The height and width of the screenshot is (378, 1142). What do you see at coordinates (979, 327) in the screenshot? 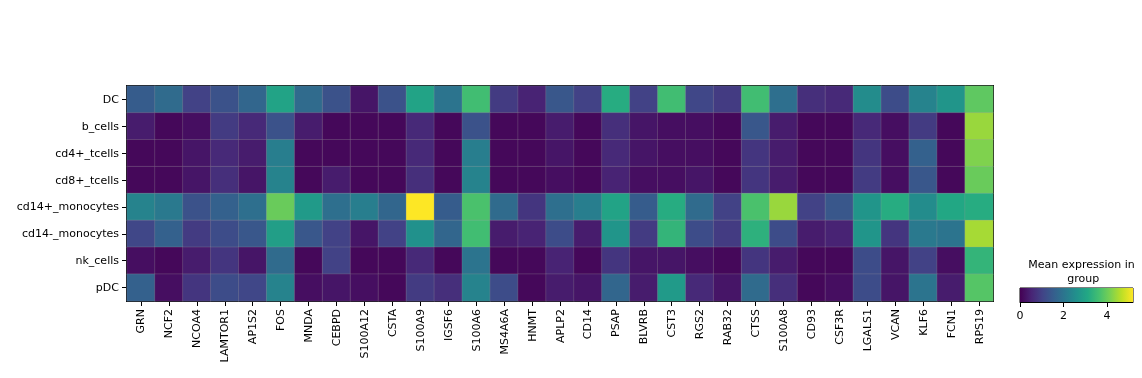
I see `x-tick-label: RPS19` at bounding box center [979, 327].